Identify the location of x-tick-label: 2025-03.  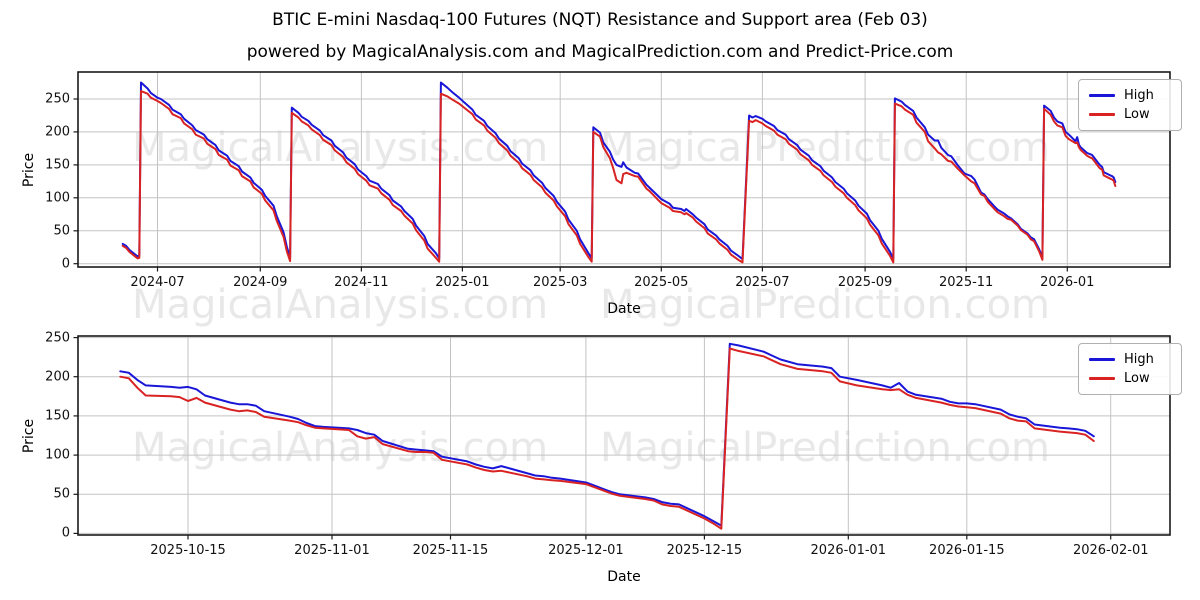
(560, 282).